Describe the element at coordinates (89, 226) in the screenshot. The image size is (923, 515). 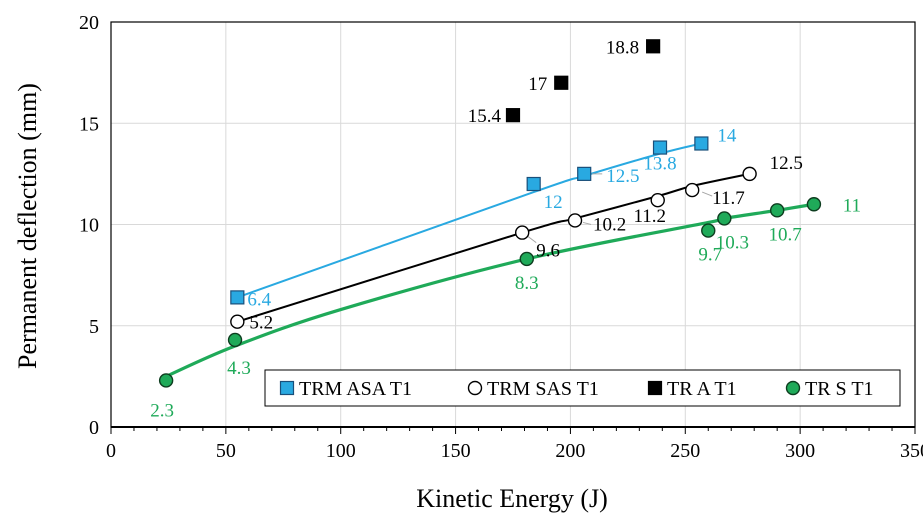
I see `y-tick-label: 10` at that location.